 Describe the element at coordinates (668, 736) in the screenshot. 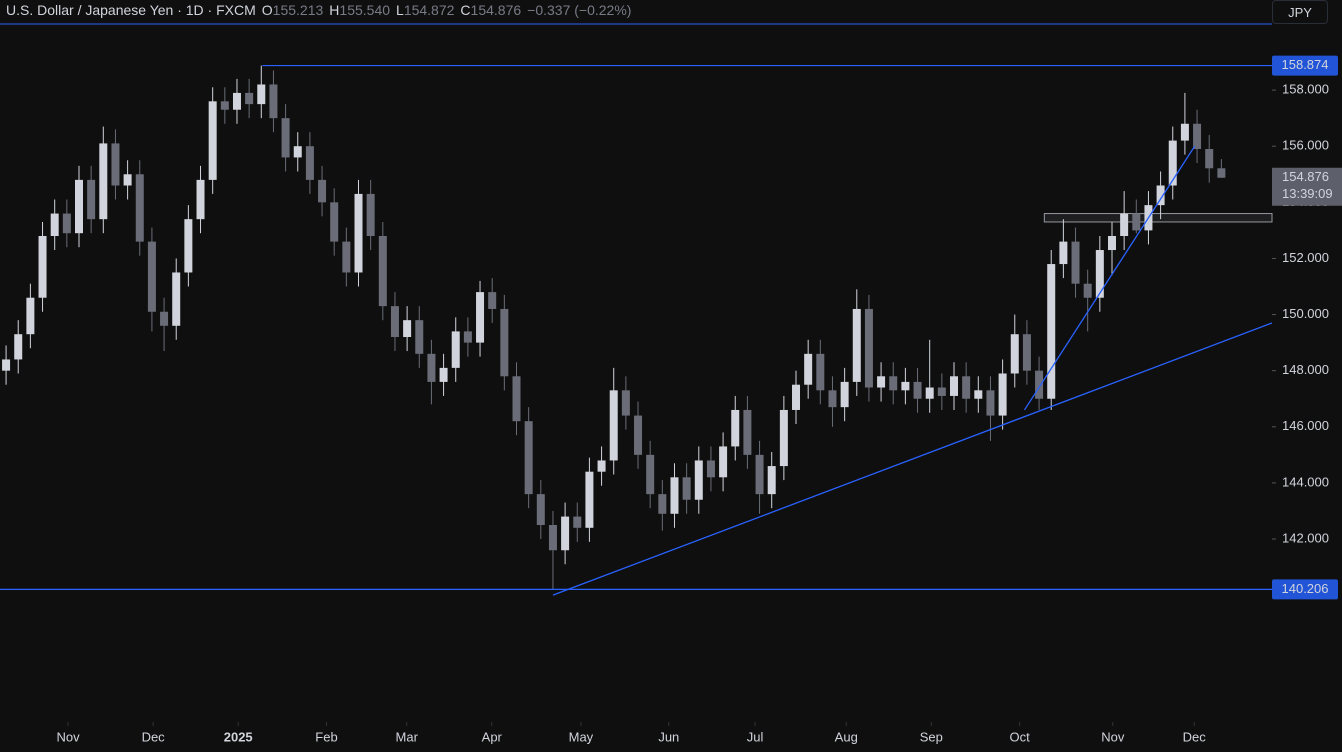

I see `x-tick-label: Jun` at that location.